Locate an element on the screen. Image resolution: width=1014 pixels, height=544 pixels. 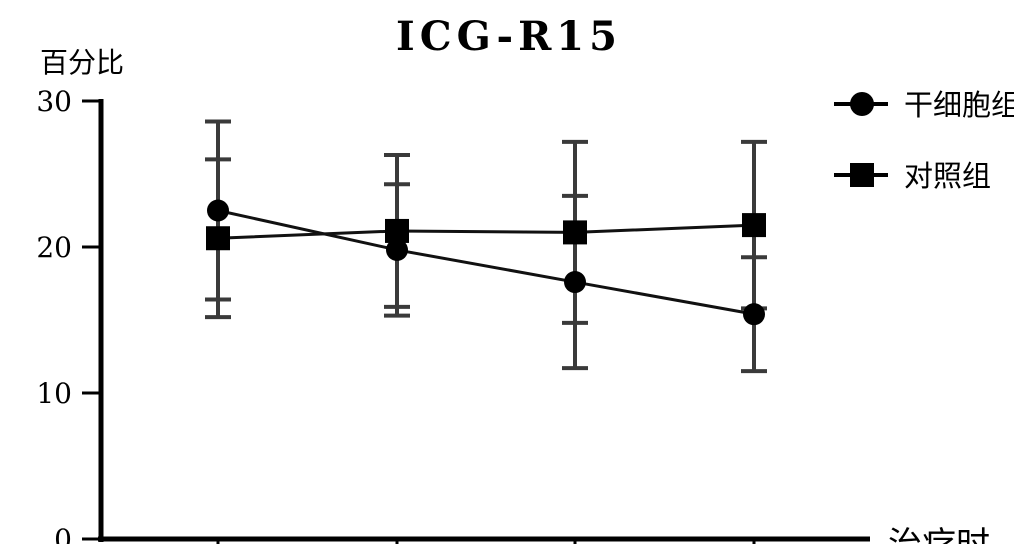
y-tick-label: 30 is located at coordinates (54, 101).